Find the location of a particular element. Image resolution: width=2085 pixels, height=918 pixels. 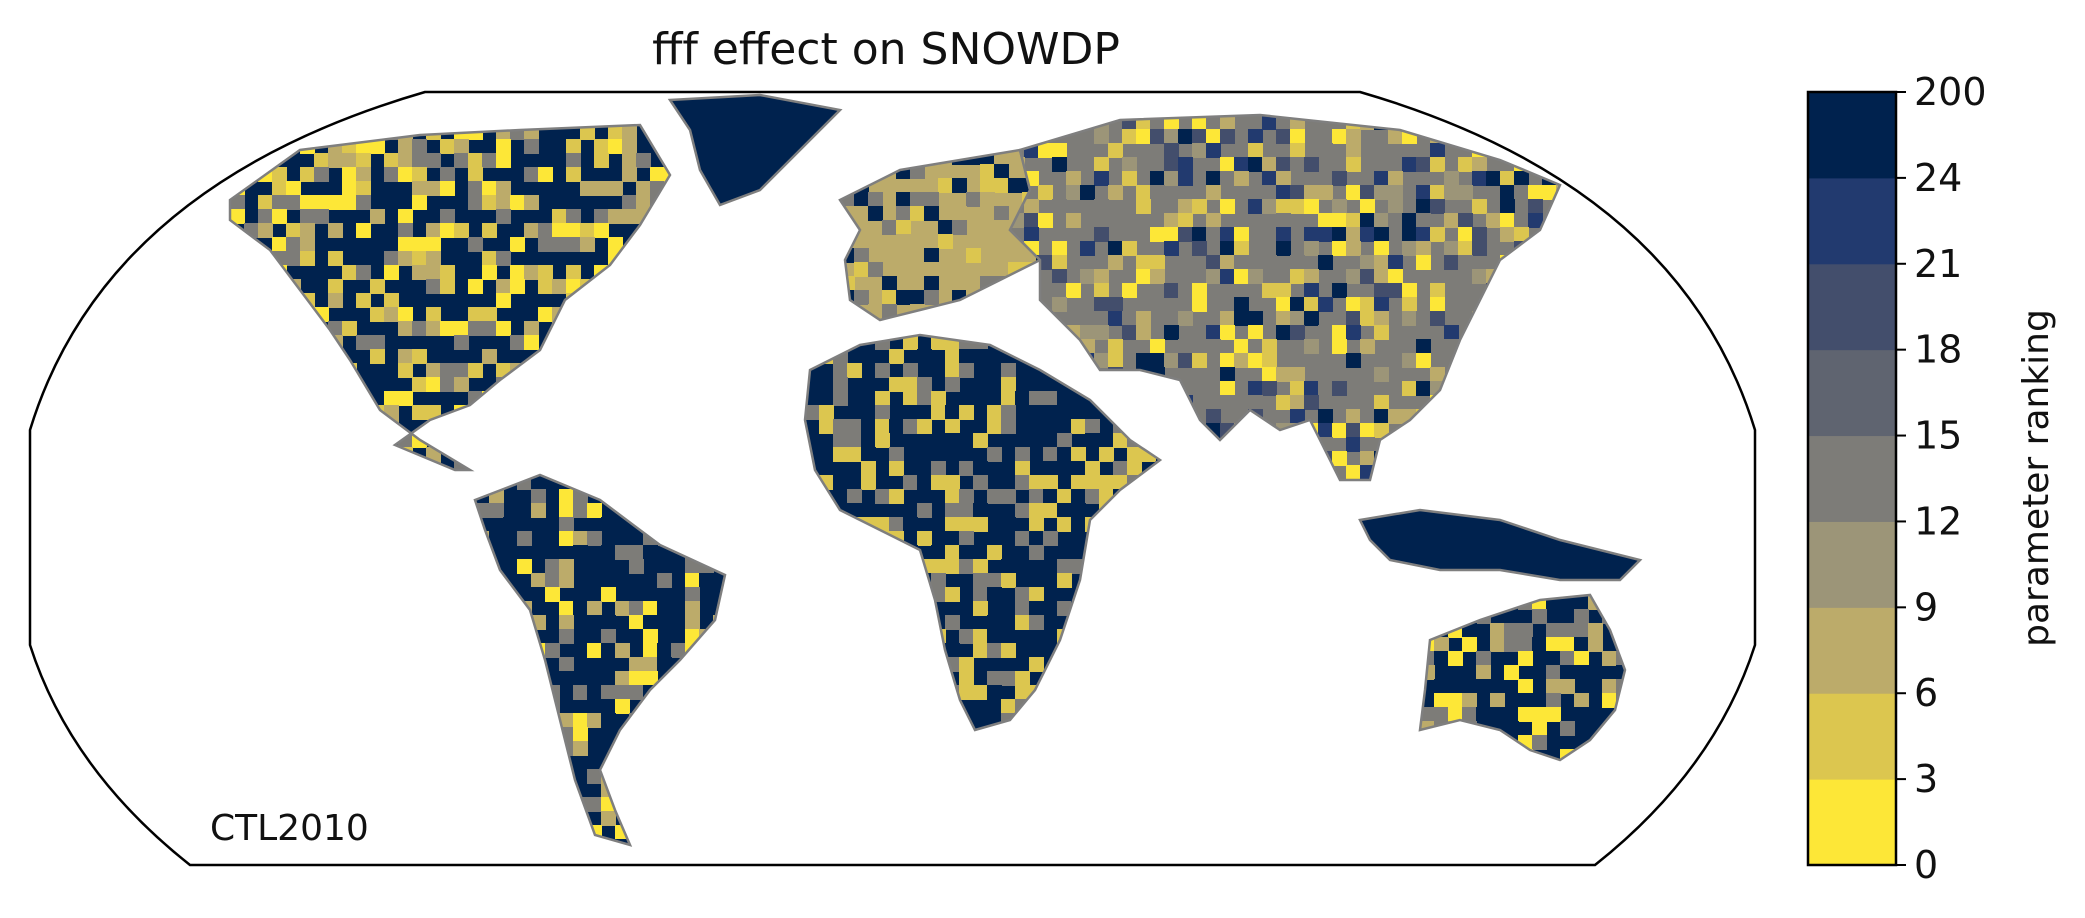

colorbar-tick-label: 6 is located at coordinates (1926, 693).